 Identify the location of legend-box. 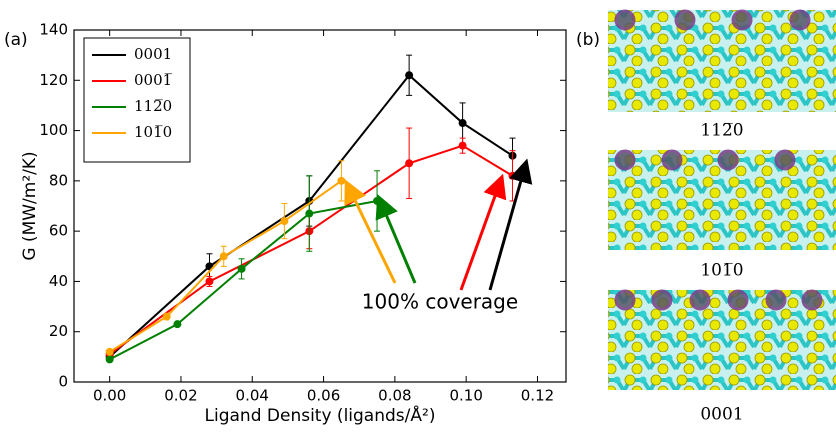
(137, 100).